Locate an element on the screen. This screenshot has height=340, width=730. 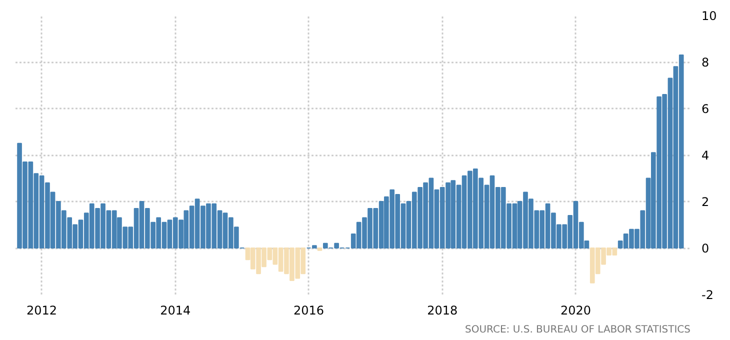
x-tick-label: 2016 is located at coordinates (309, 311).